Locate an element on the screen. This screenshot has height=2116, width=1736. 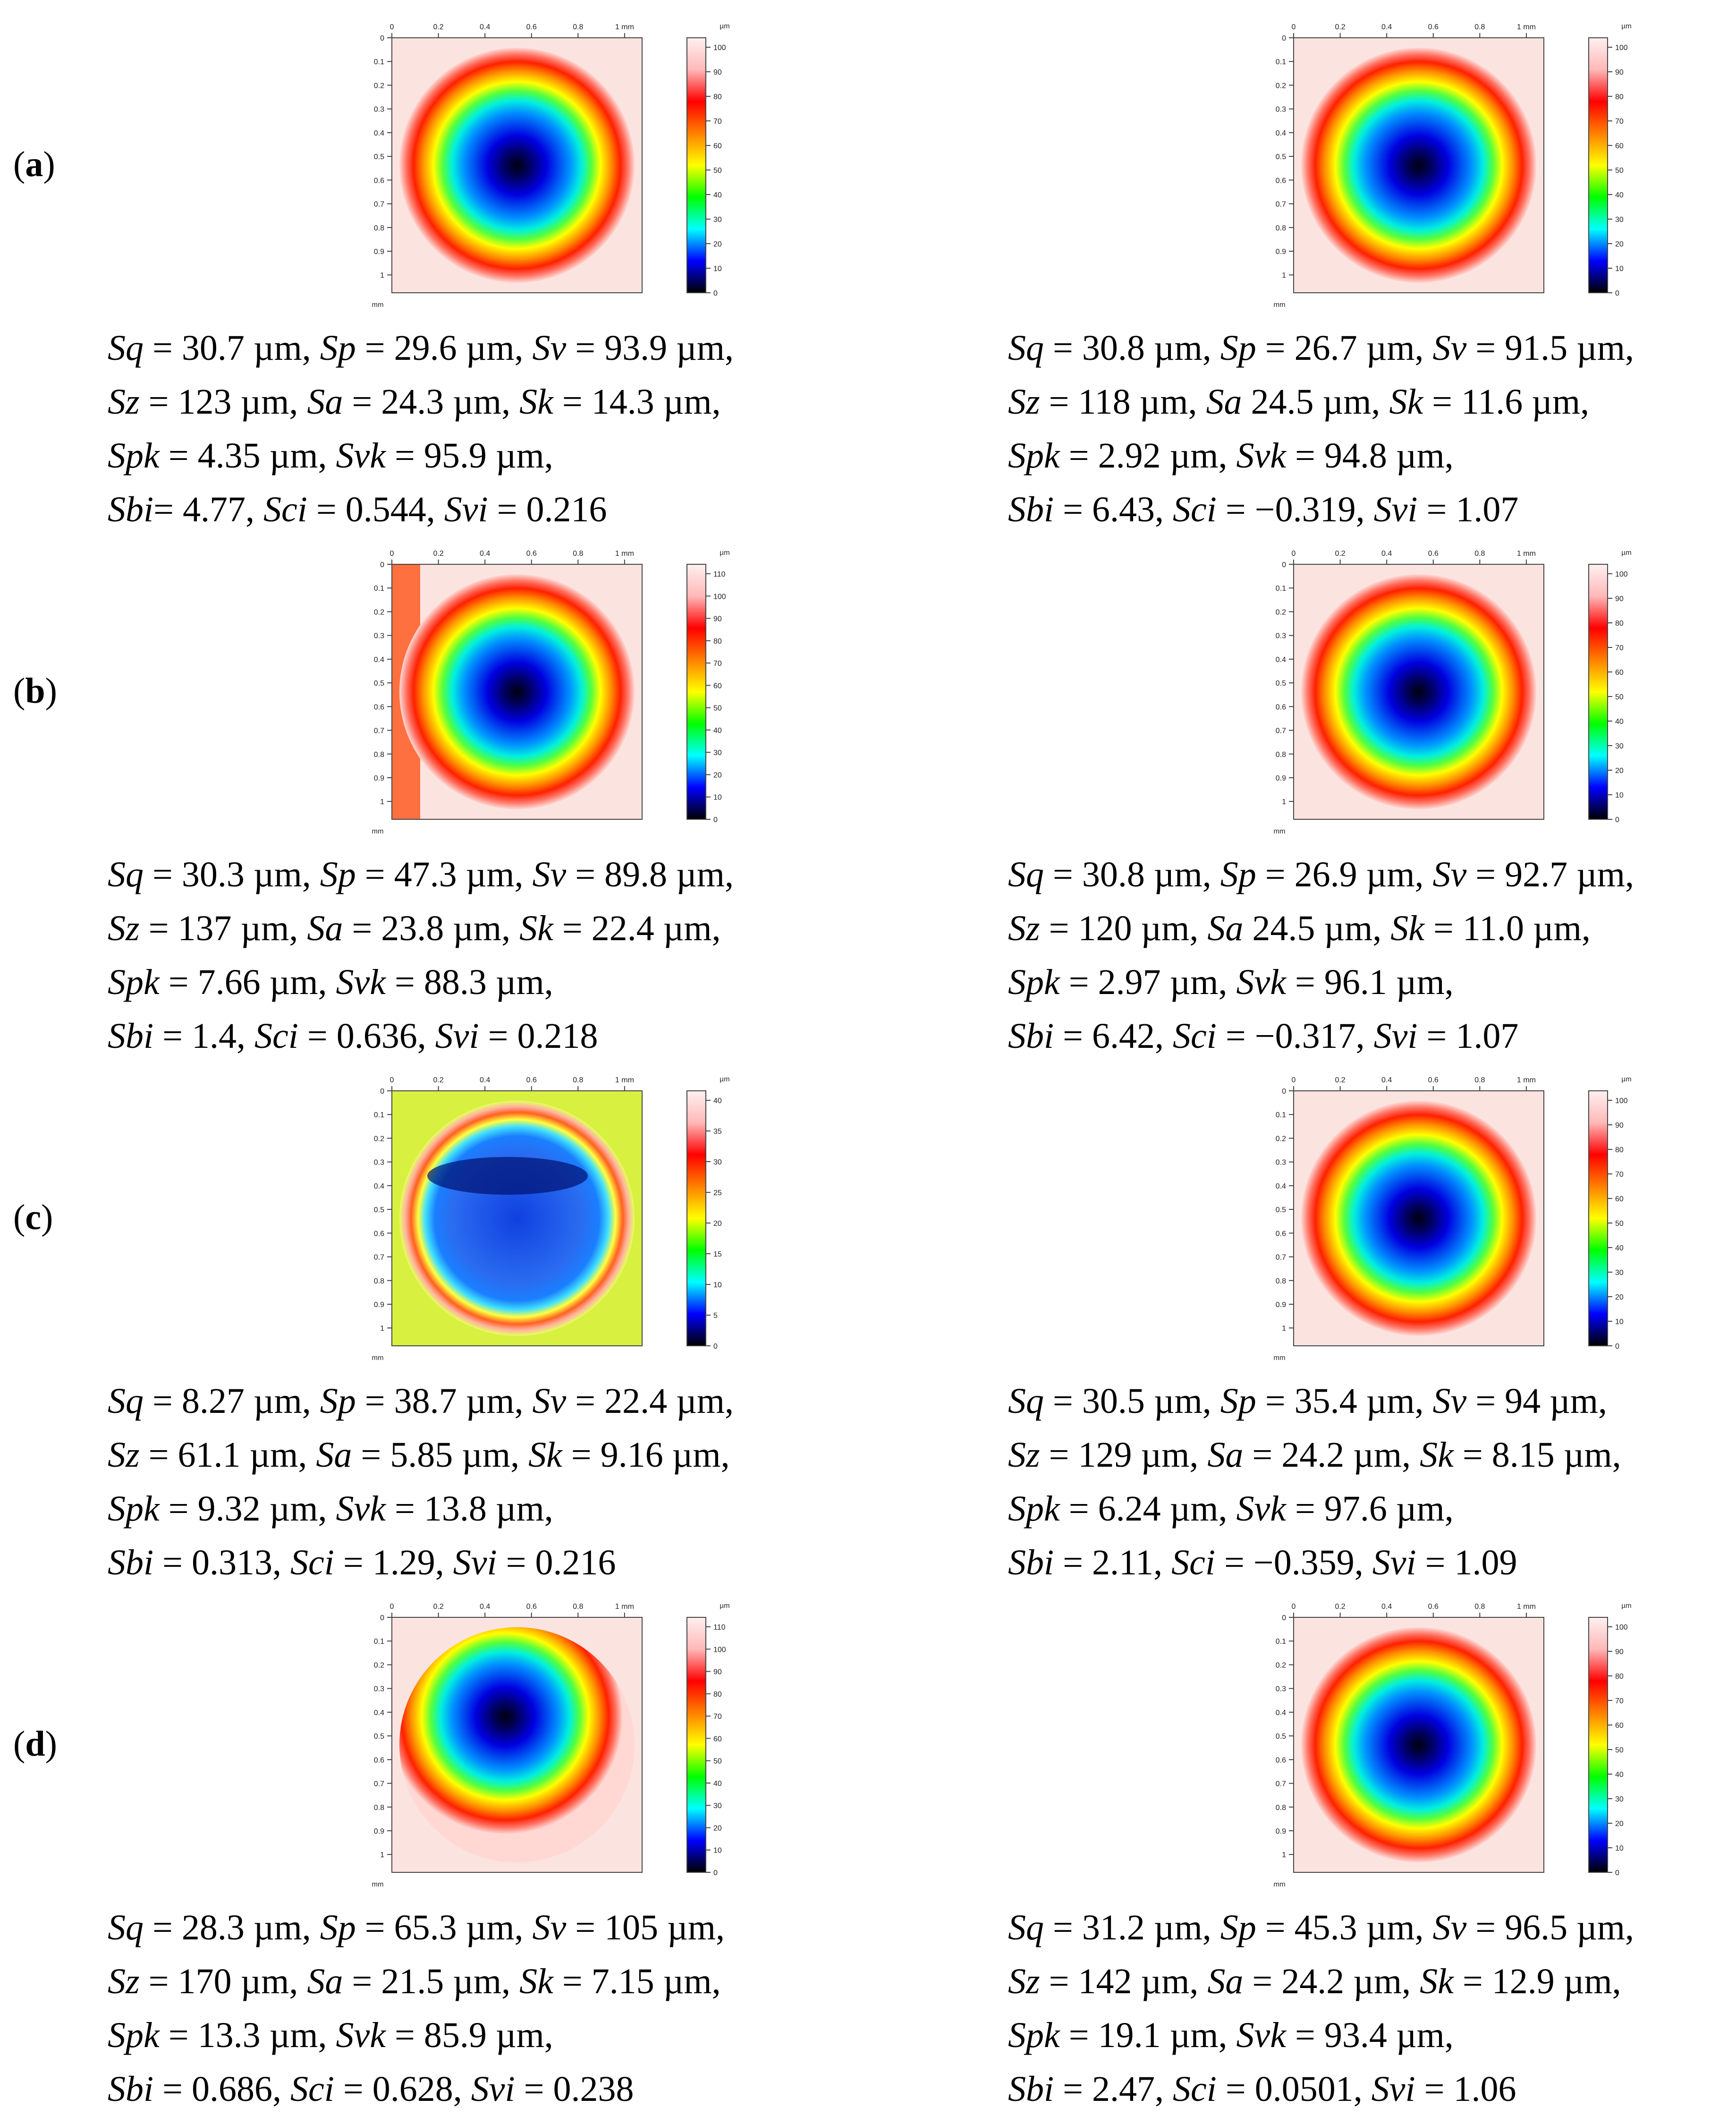
param-value: = 94.8 µm, is located at coordinates (1370, 456).